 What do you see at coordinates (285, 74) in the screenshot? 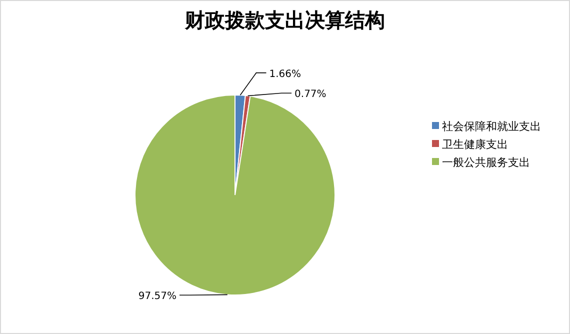
I see `data-label: 1.66%` at bounding box center [285, 74].